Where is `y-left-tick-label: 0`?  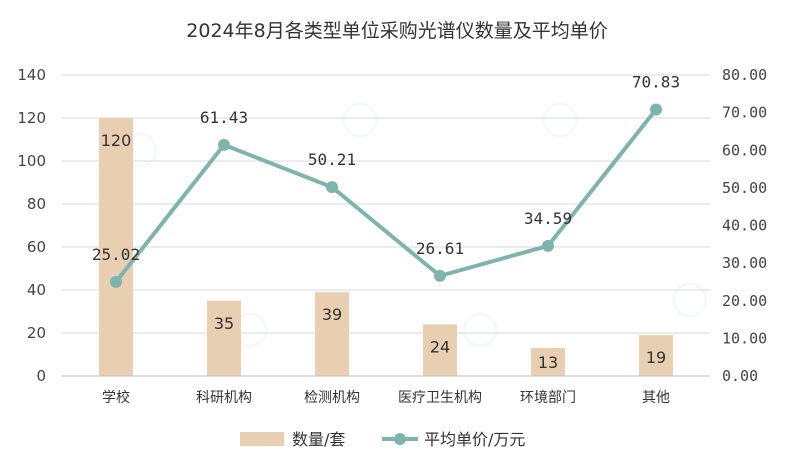
y-left-tick-label: 0 is located at coordinates (41, 376).